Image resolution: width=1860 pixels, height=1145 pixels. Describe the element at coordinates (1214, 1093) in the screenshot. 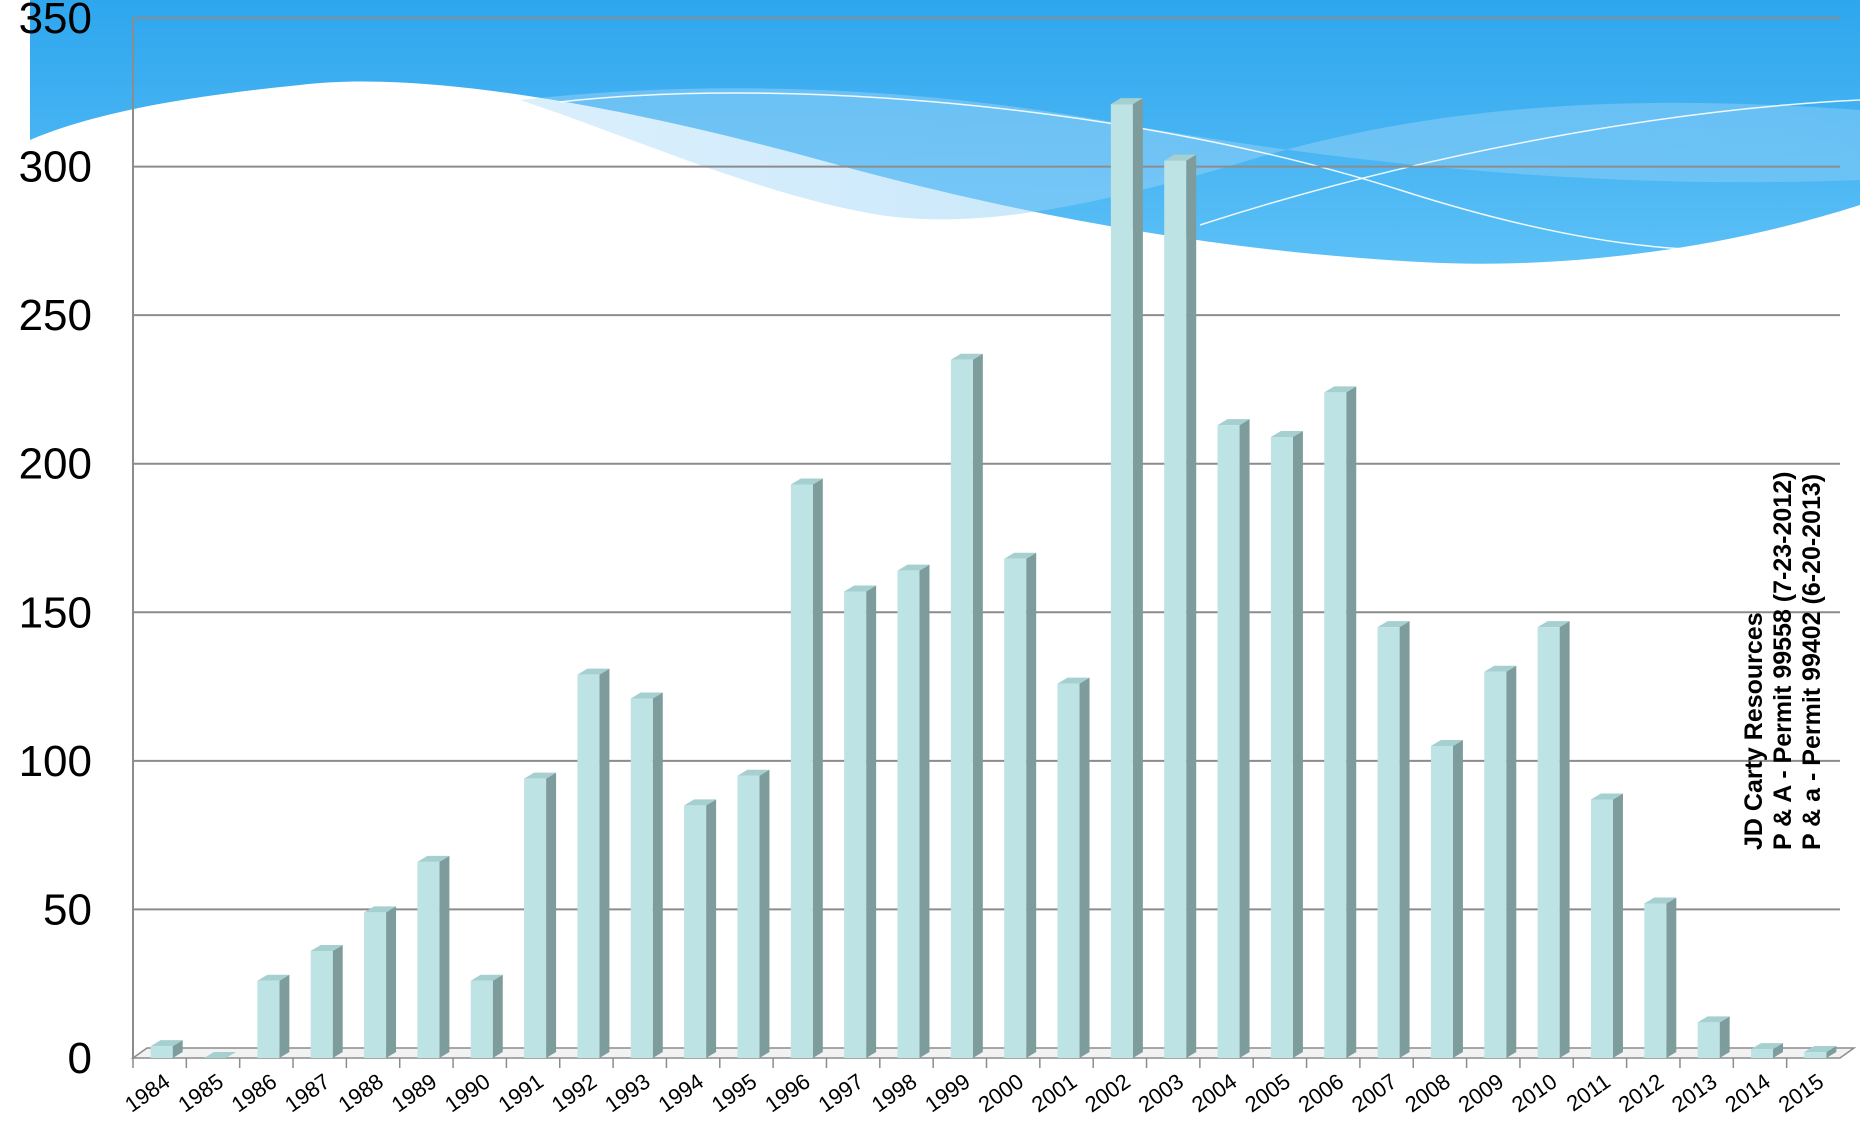

I see `x-tick-label: 2004` at that location.